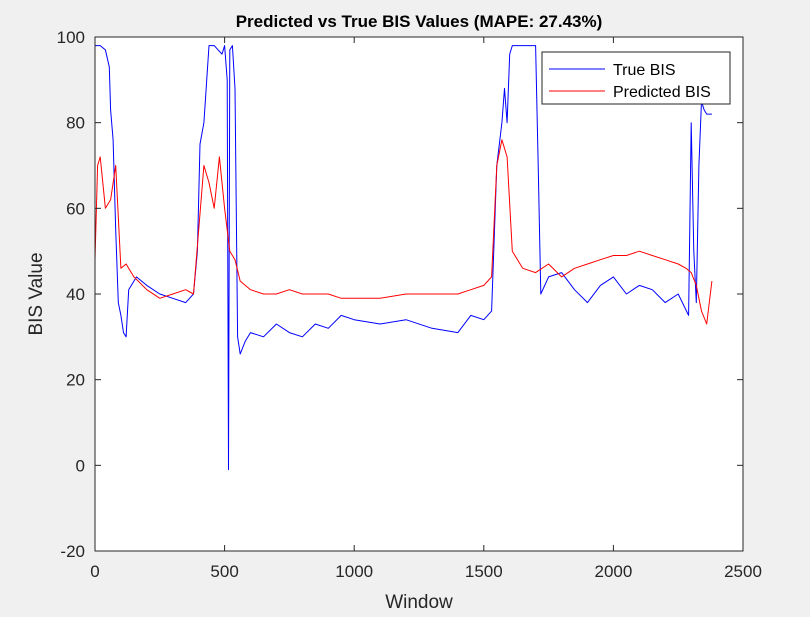 The image size is (810, 617). I want to click on legend-label-predicted-bis: Predicted BIS, so click(662, 92).